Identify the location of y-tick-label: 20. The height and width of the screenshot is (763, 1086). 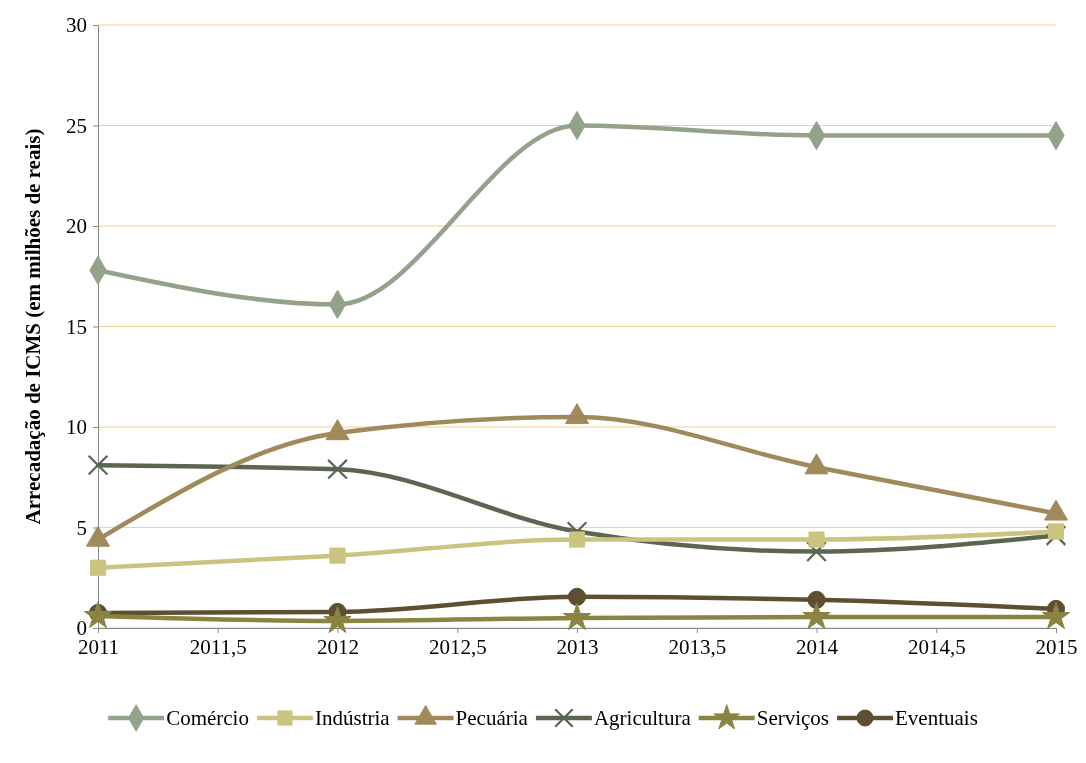
(76, 226).